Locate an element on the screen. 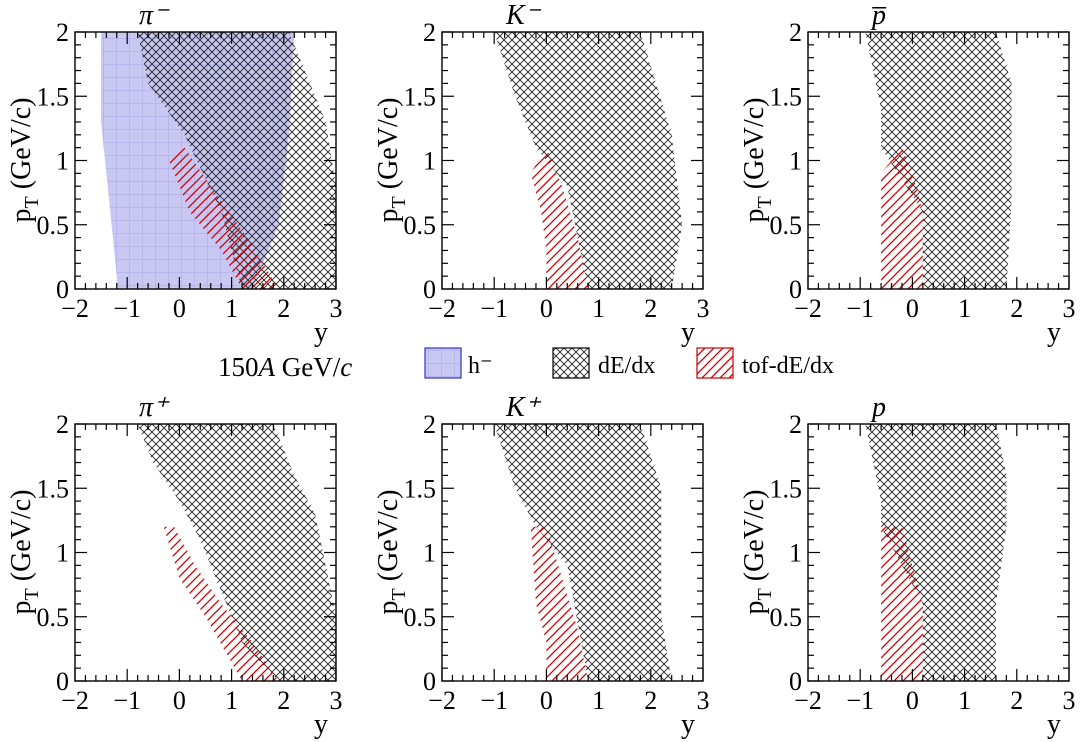 The height and width of the screenshot is (742, 1082). legend-label-dedx: dE/dx is located at coordinates (626, 366).